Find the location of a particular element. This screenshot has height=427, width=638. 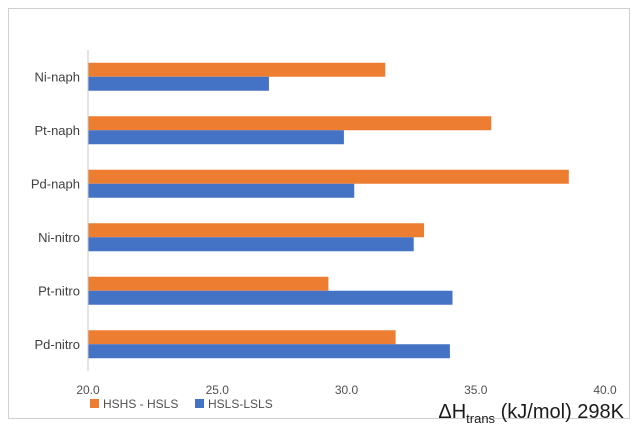

legend-label: HSLS-LSLS is located at coordinates (240, 404).